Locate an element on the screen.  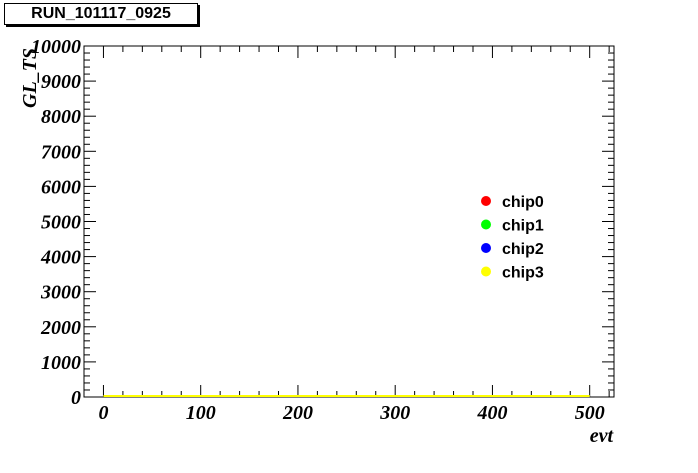
legend: chip0 chip1 chip2 chip3 is located at coordinates (512, 238).